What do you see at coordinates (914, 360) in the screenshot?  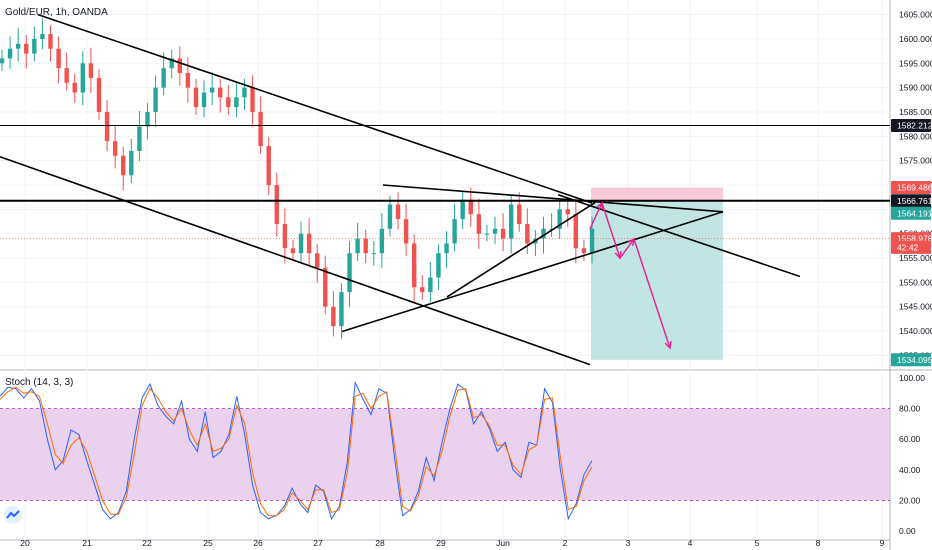 I see `price-badge-label: 1534.095` at bounding box center [914, 360].